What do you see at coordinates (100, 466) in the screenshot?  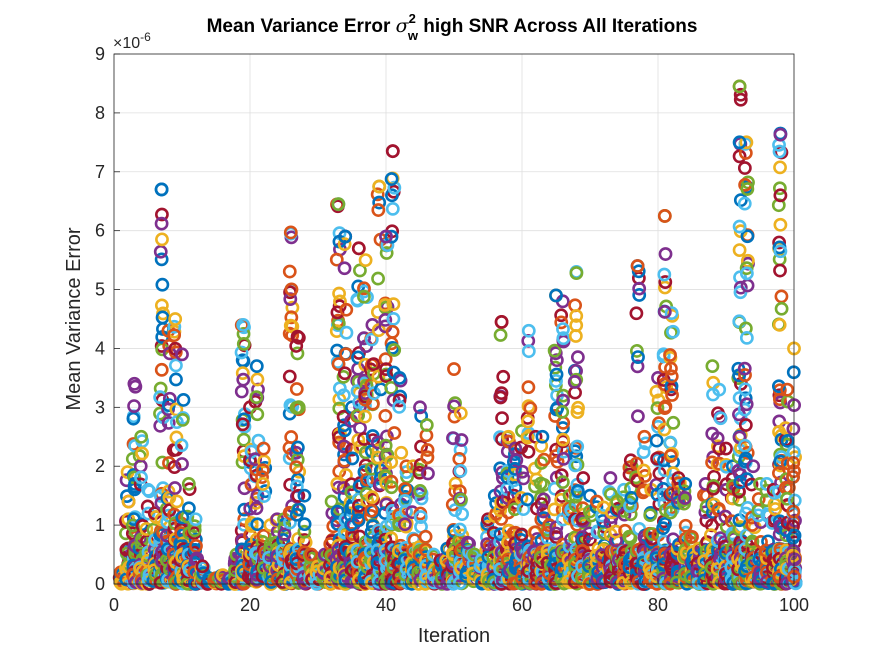 I see `y-tick-label: 2` at bounding box center [100, 466].